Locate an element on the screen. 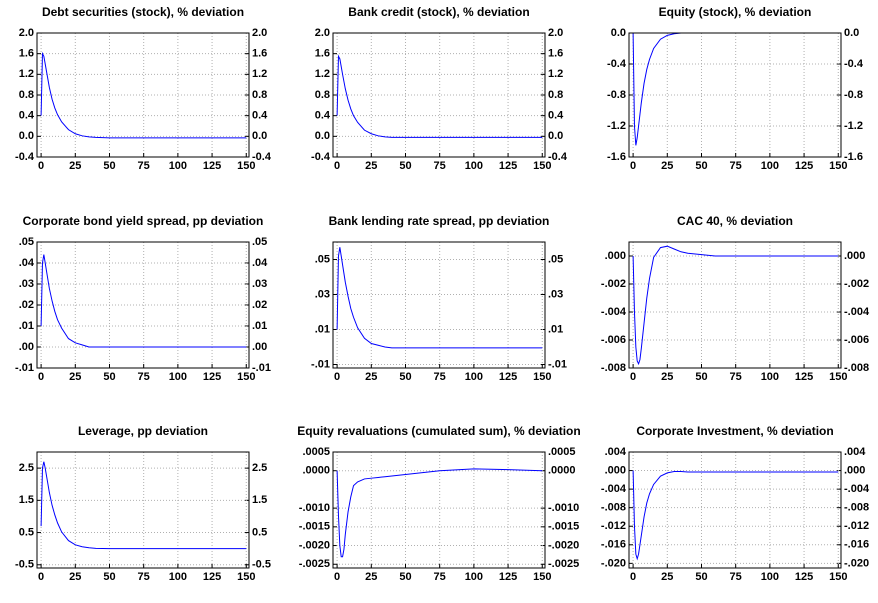 This screenshot has height=603, width=878. y2-tick-label: -.006 is located at coordinates (856, 340).